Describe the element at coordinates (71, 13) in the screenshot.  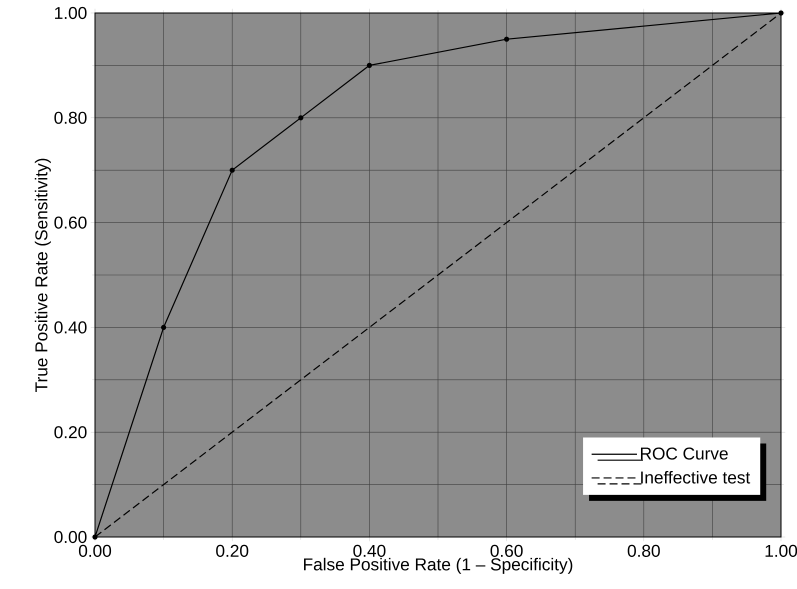
I see `y-tick-label: 1.00` at that location.